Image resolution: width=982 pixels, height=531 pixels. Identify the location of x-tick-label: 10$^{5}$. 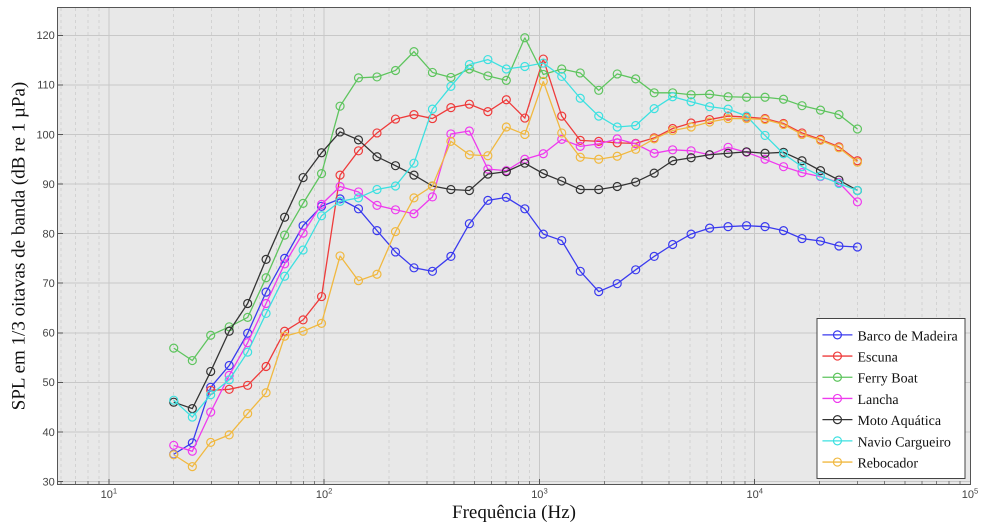
(970, 494).